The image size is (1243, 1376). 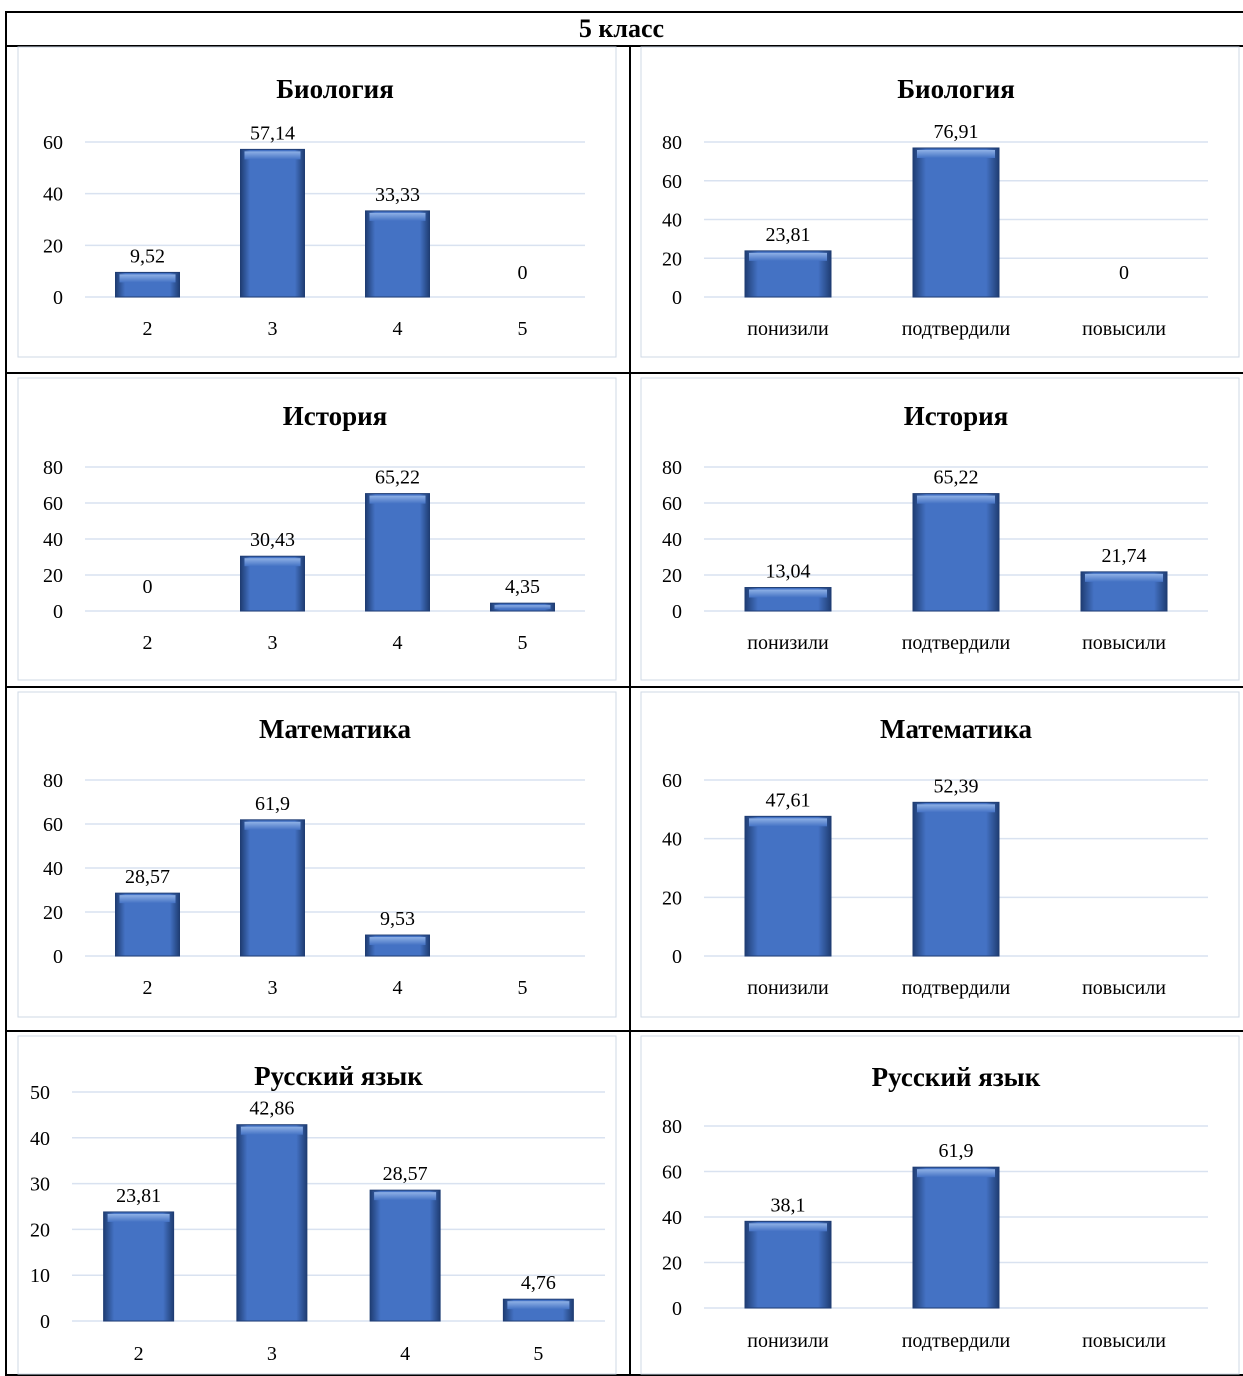 I want to click on y-tick-label: 30, so click(x=40, y=1185).